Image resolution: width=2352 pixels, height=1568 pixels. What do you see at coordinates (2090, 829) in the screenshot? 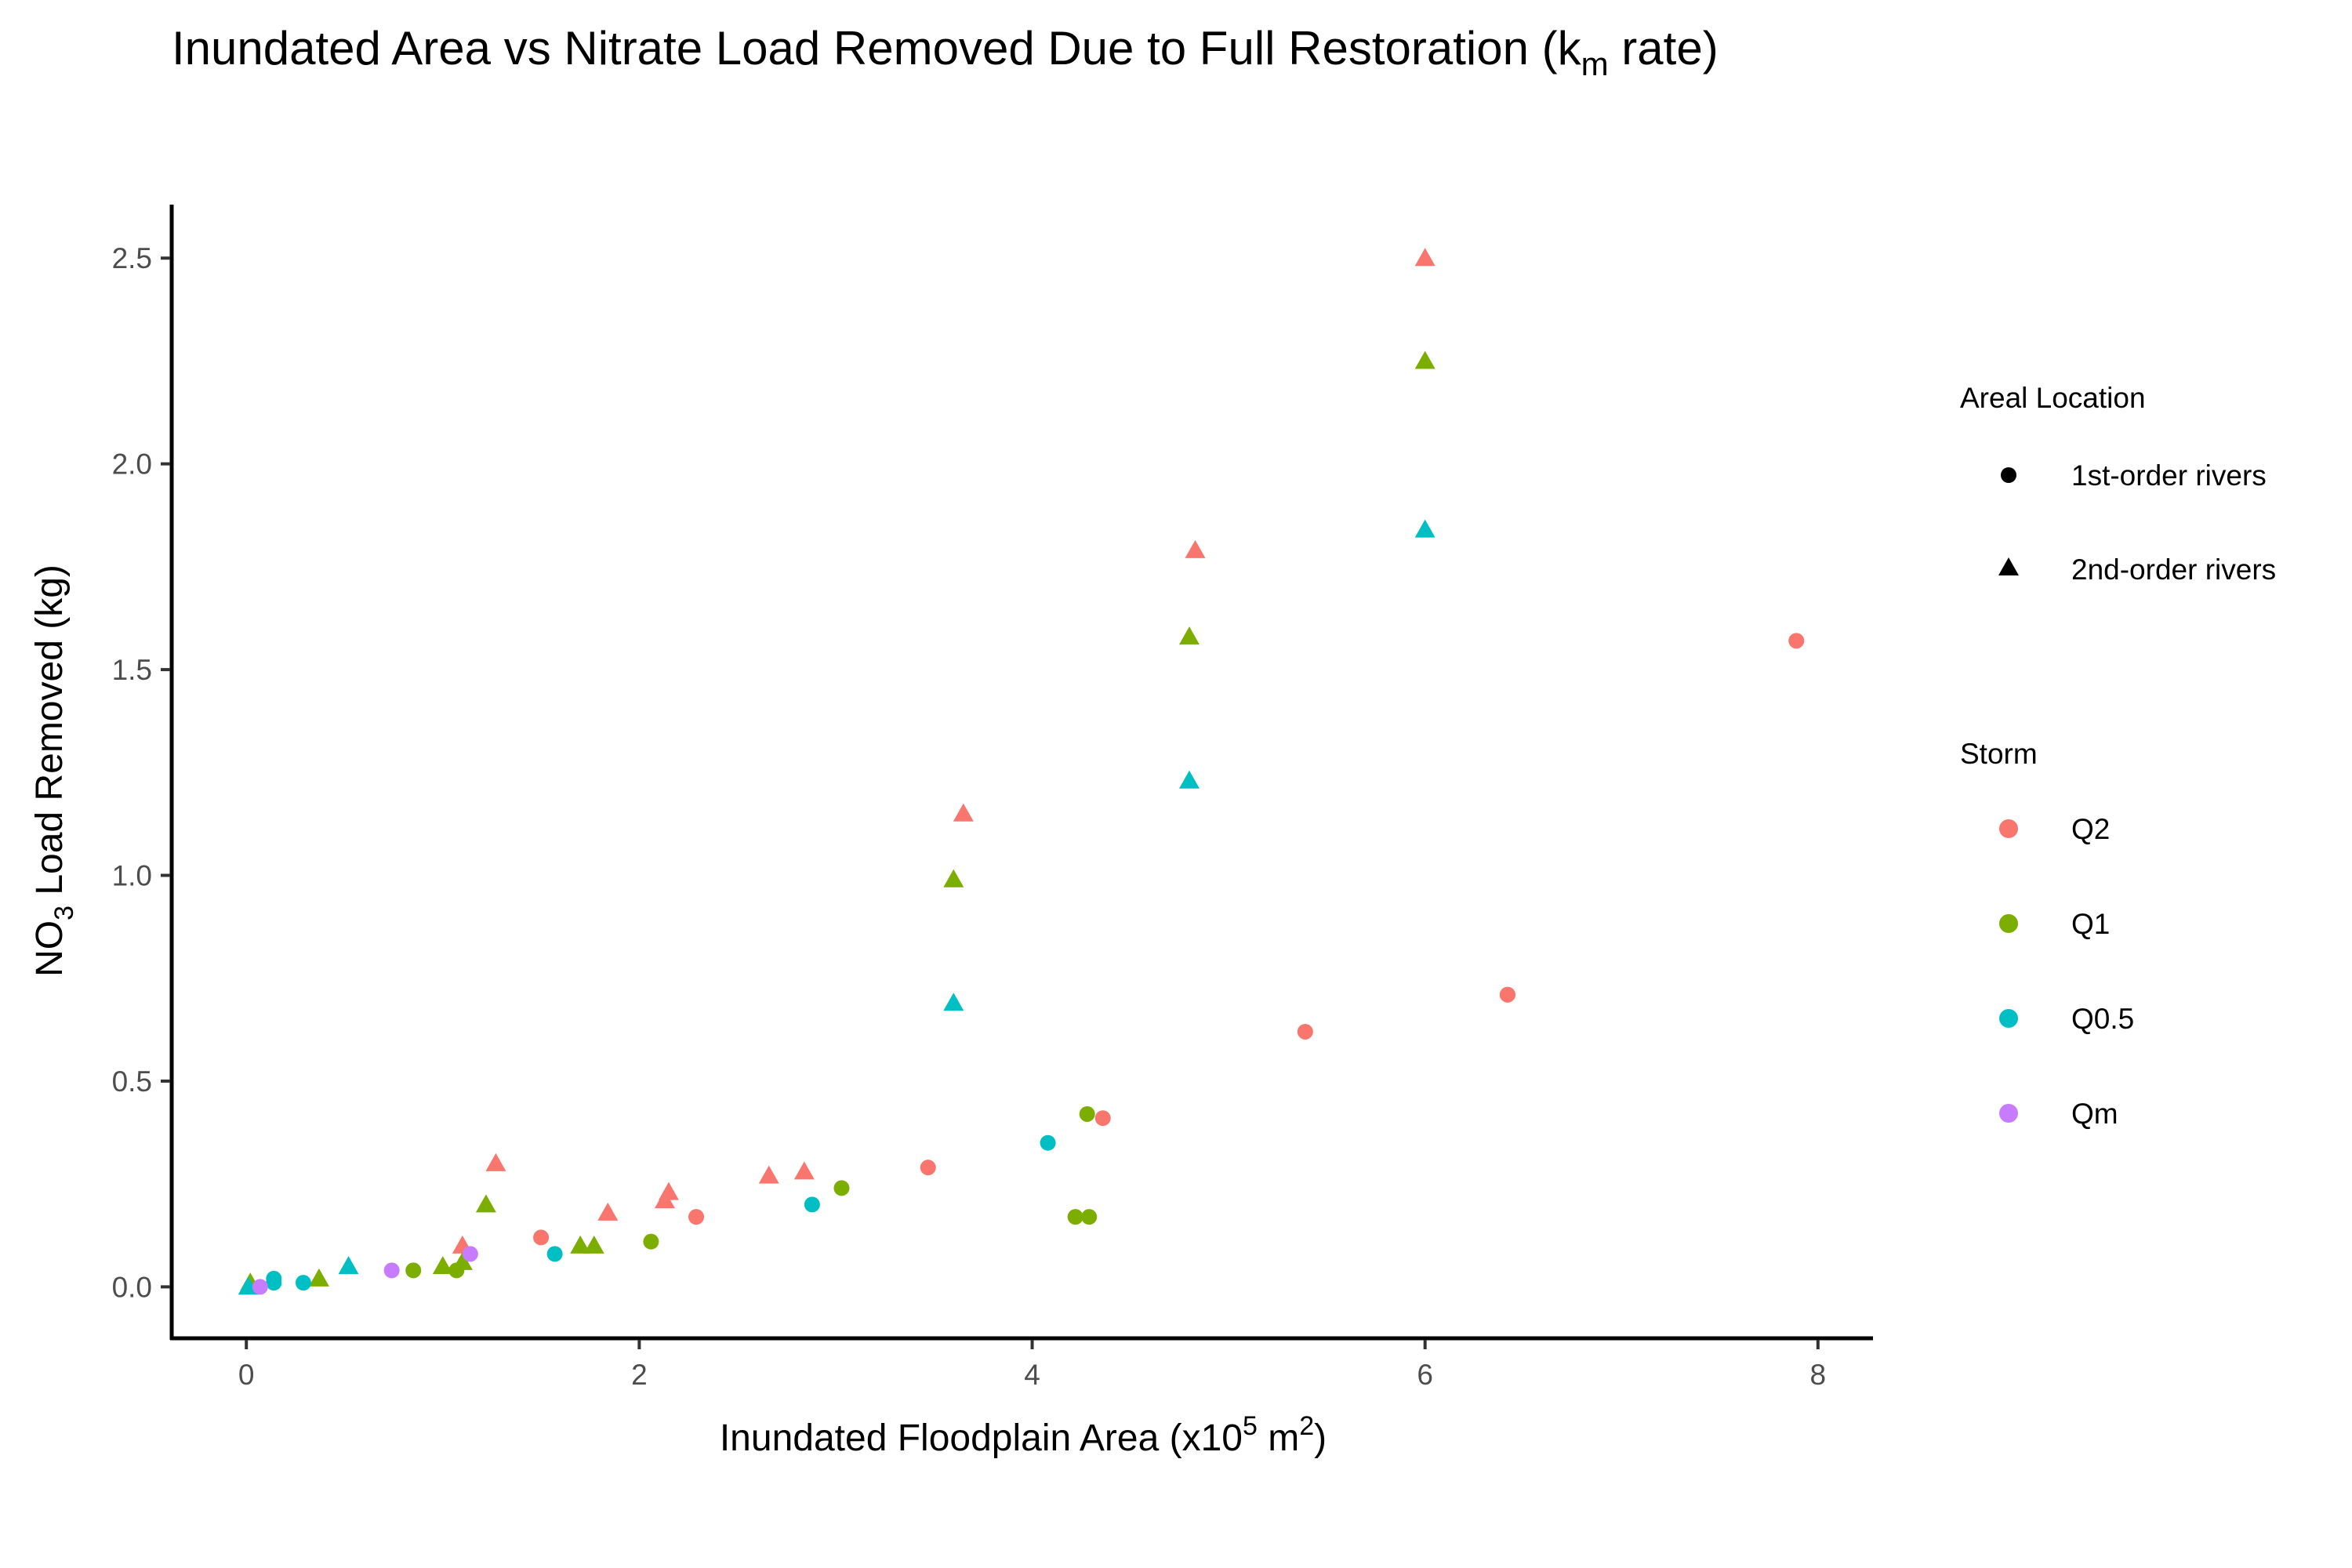
I see `legend-label-q2: Q2` at bounding box center [2090, 829].